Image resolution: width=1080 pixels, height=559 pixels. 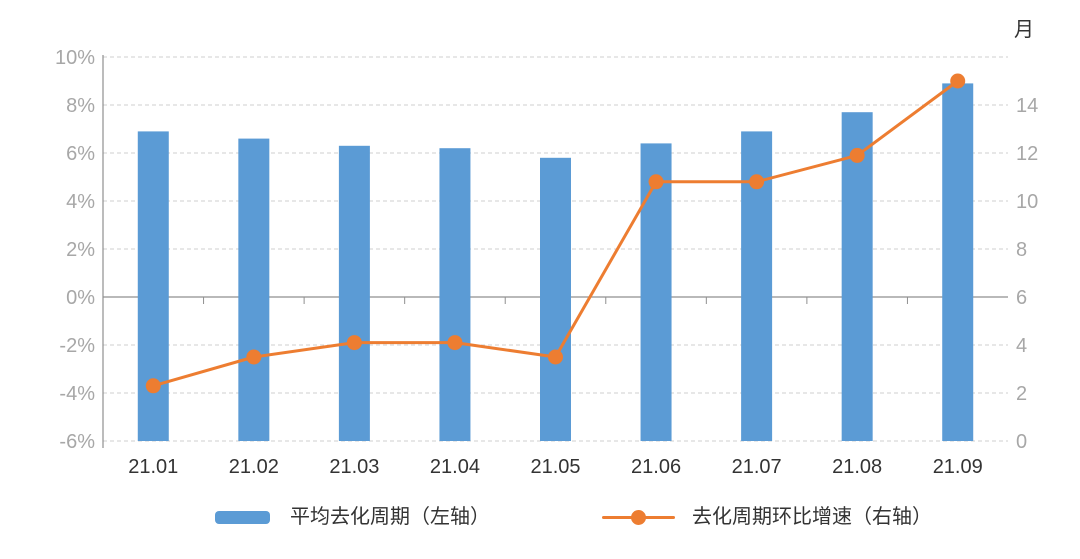 I want to click on right-axis-unit-label: 月, so click(x=1024, y=30).